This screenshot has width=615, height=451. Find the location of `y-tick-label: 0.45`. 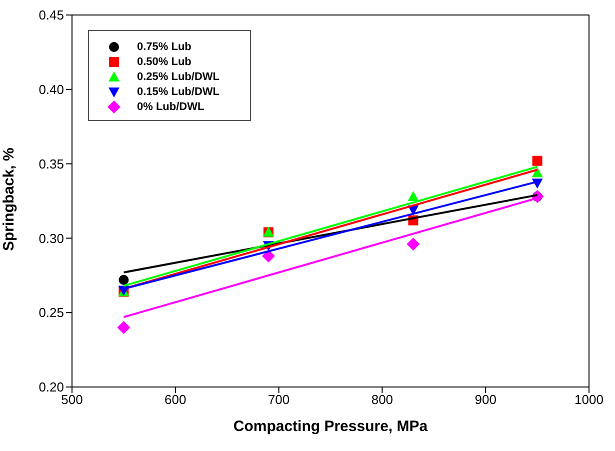

y-tick-label: 0.45 is located at coordinates (51, 15).